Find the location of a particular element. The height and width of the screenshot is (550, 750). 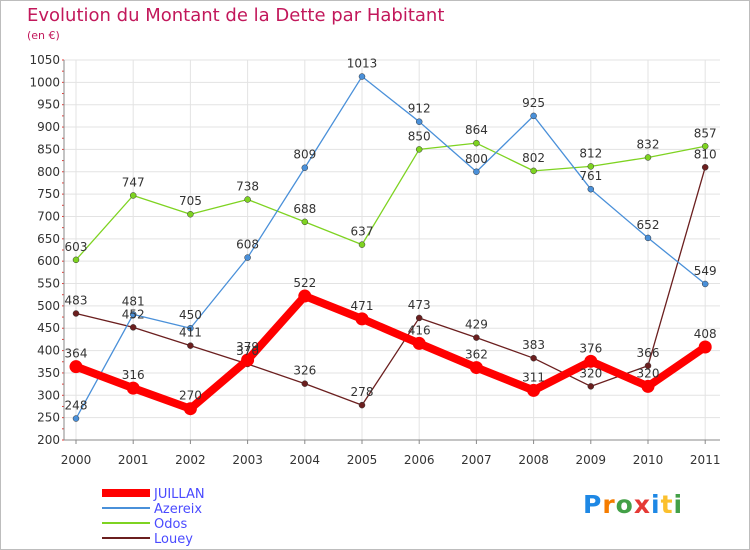

x-tick-label: 2000 is located at coordinates (76, 460).